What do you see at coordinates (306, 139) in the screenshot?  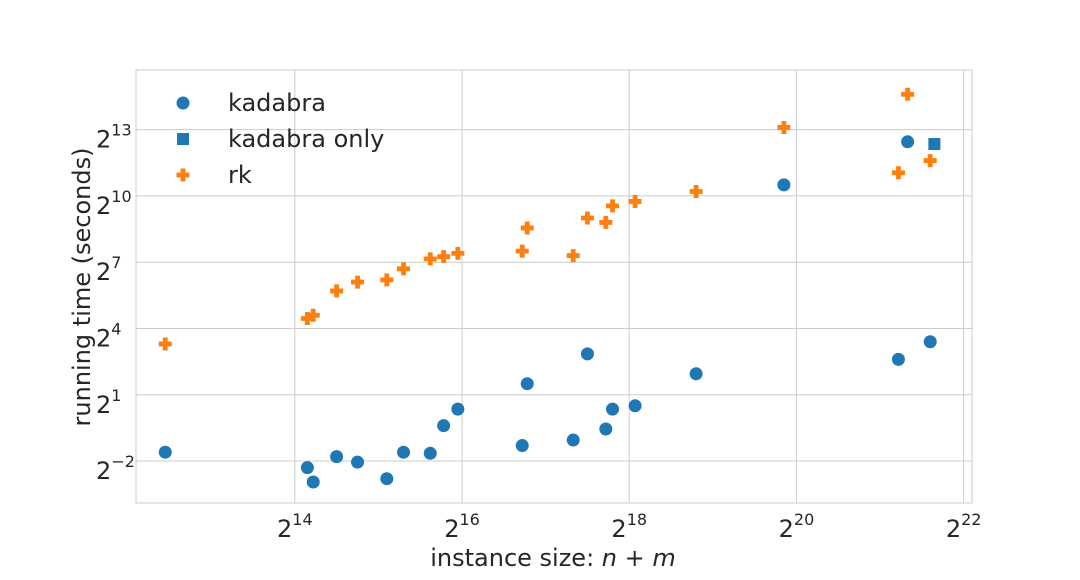 I see `legend-label-kadabra-only: kadabra only` at bounding box center [306, 139].